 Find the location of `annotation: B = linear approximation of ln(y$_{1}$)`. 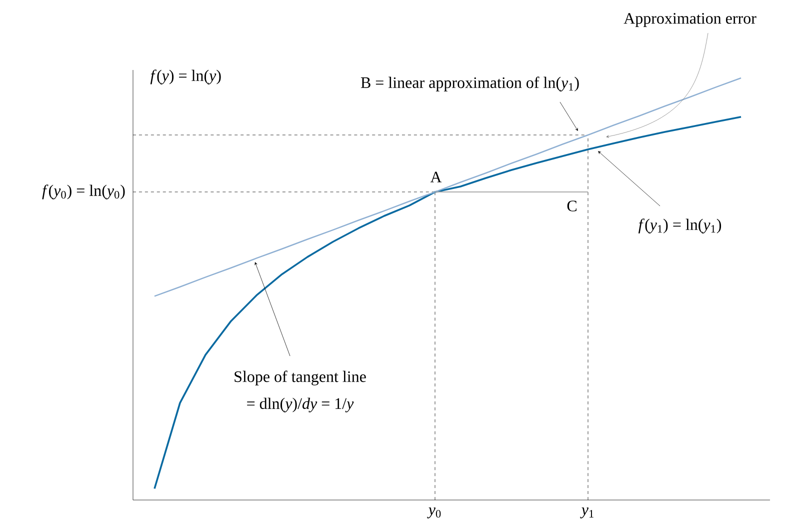

annotation: B = linear approximation of ln(y$_{1}$) is located at coordinates (469, 84).